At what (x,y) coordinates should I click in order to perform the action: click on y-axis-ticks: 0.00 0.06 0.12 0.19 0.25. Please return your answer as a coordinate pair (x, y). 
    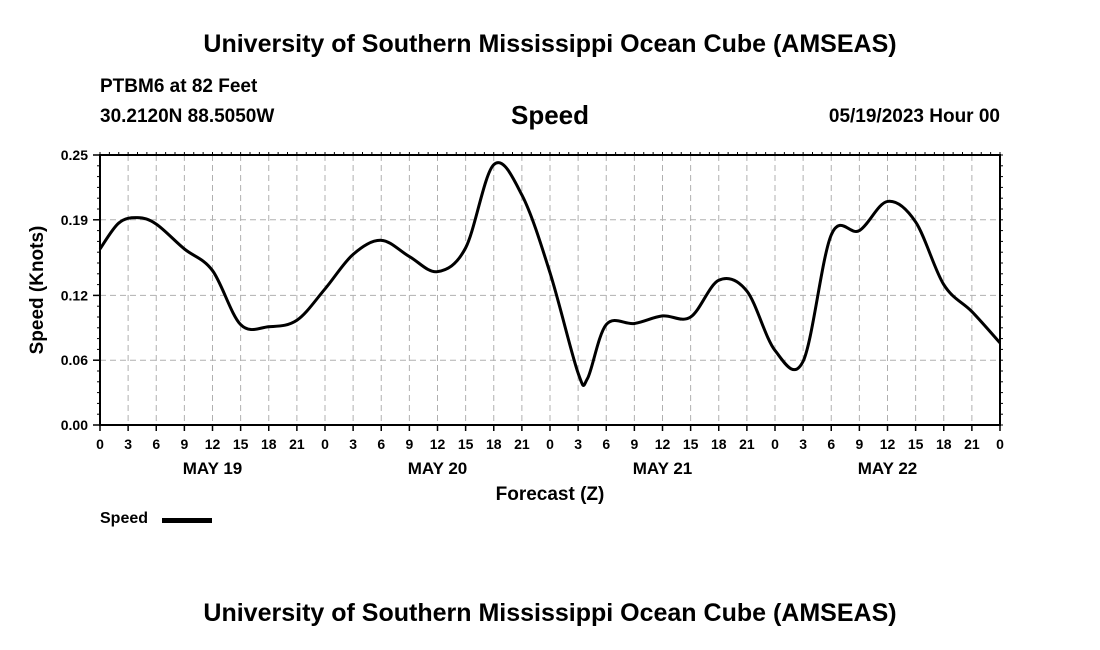
    Looking at the image, I should click on (80, 290).